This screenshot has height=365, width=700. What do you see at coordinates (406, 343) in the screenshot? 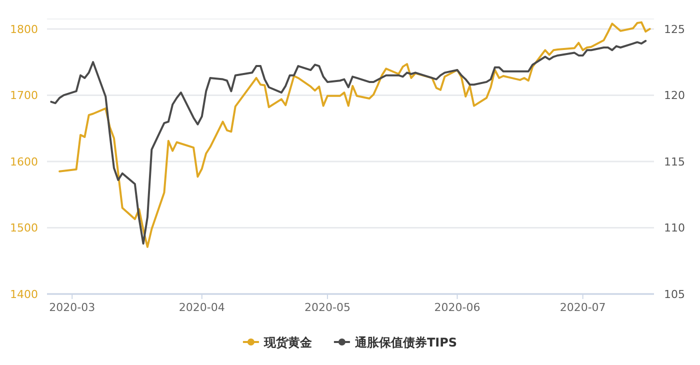
I see `legend-label: 通胀保值债券TIPS` at bounding box center [406, 343].